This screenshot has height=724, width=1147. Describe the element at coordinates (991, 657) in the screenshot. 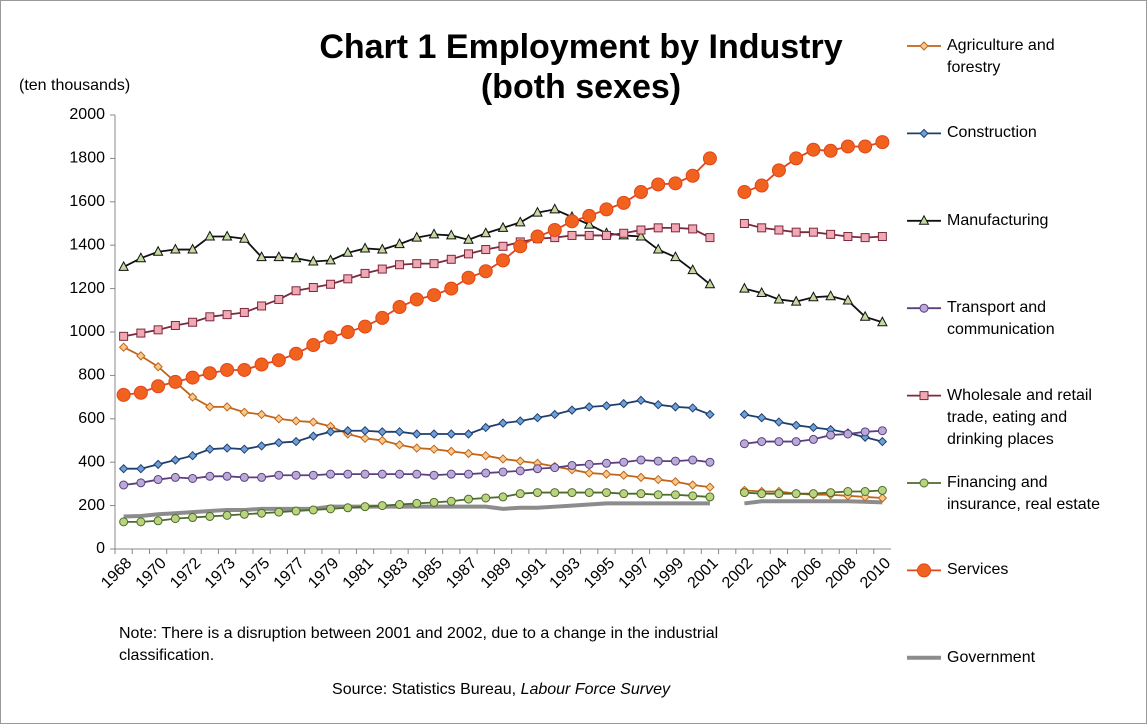

I see `legend-label: Government` at that location.